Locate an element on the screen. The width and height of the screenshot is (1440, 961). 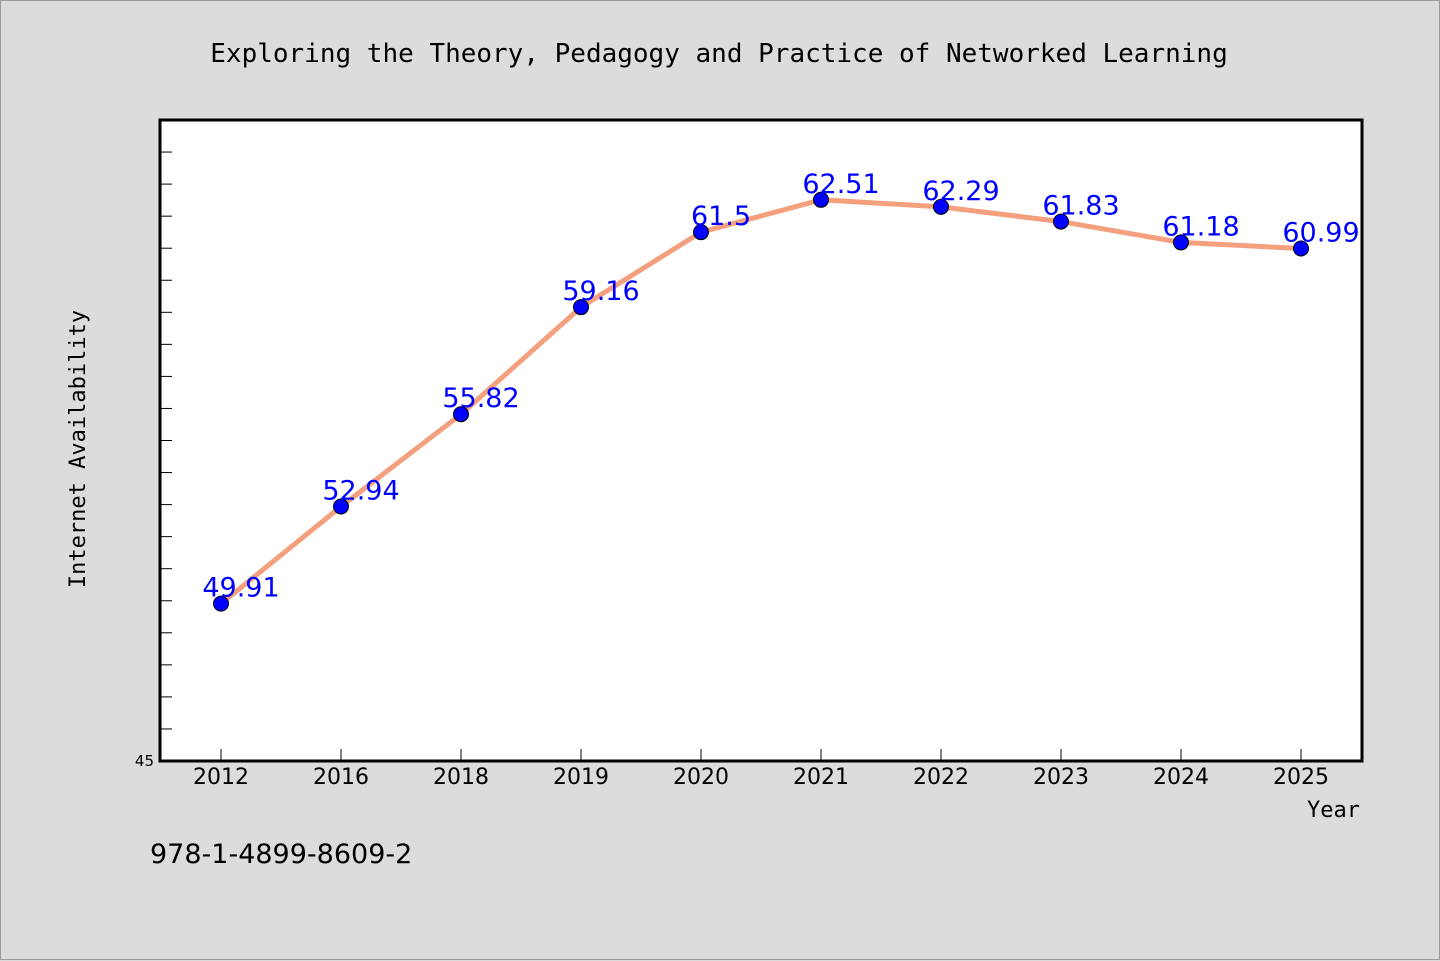
x-tick-label: 2021 is located at coordinates (821, 777).